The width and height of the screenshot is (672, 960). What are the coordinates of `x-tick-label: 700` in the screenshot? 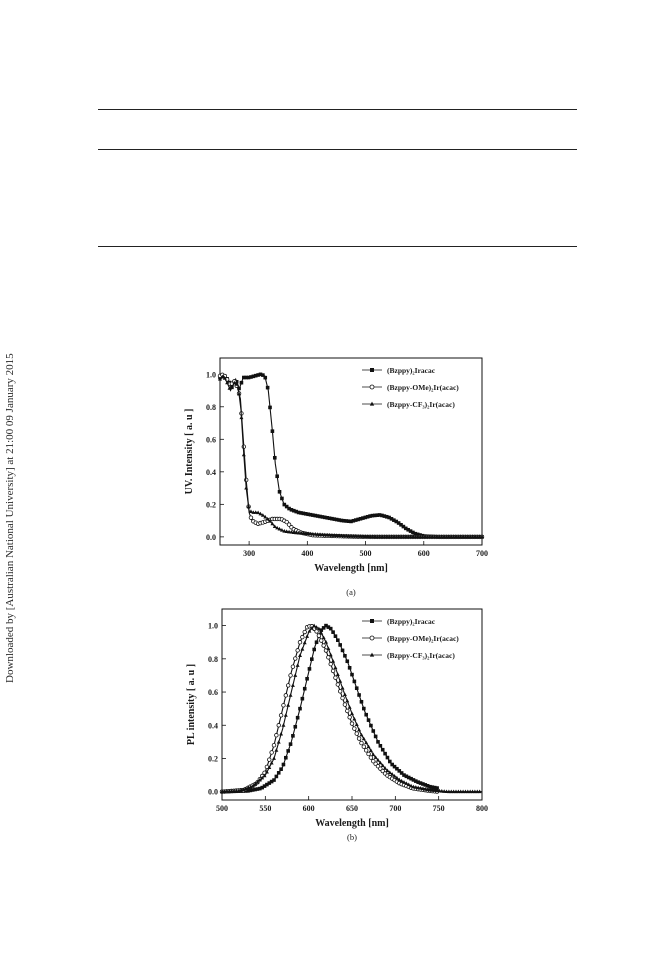 It's located at (482, 553).